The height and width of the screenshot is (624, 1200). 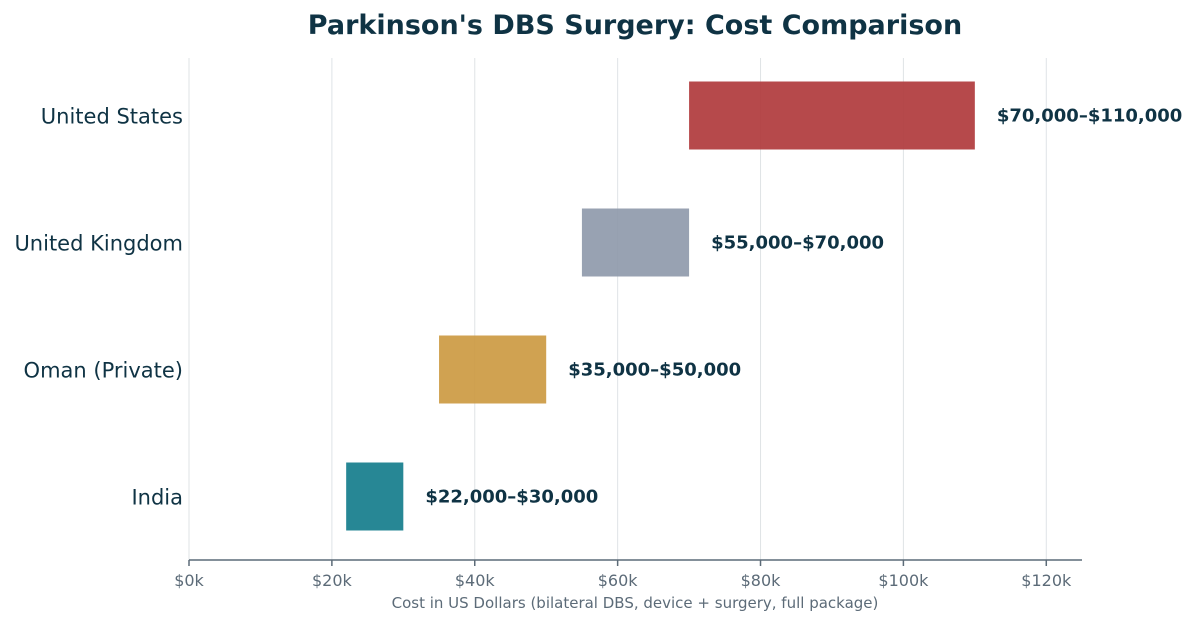 What do you see at coordinates (511, 497) in the screenshot?
I see `value-label: $22,000–$30,000` at bounding box center [511, 497].